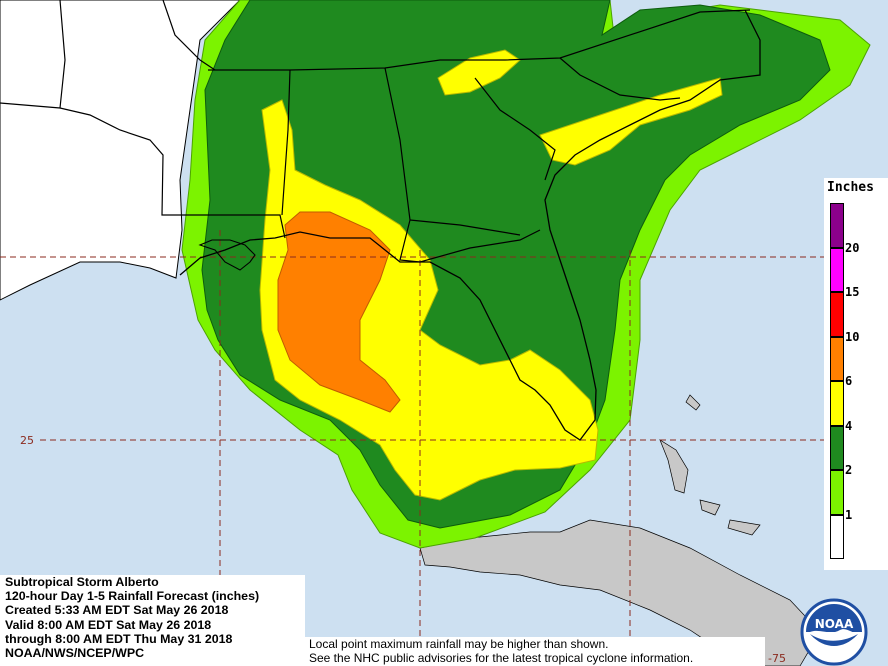 Image resolution: width=888 pixels, height=666 pixels. I want to click on mississippi-delta, so click(227, 255).